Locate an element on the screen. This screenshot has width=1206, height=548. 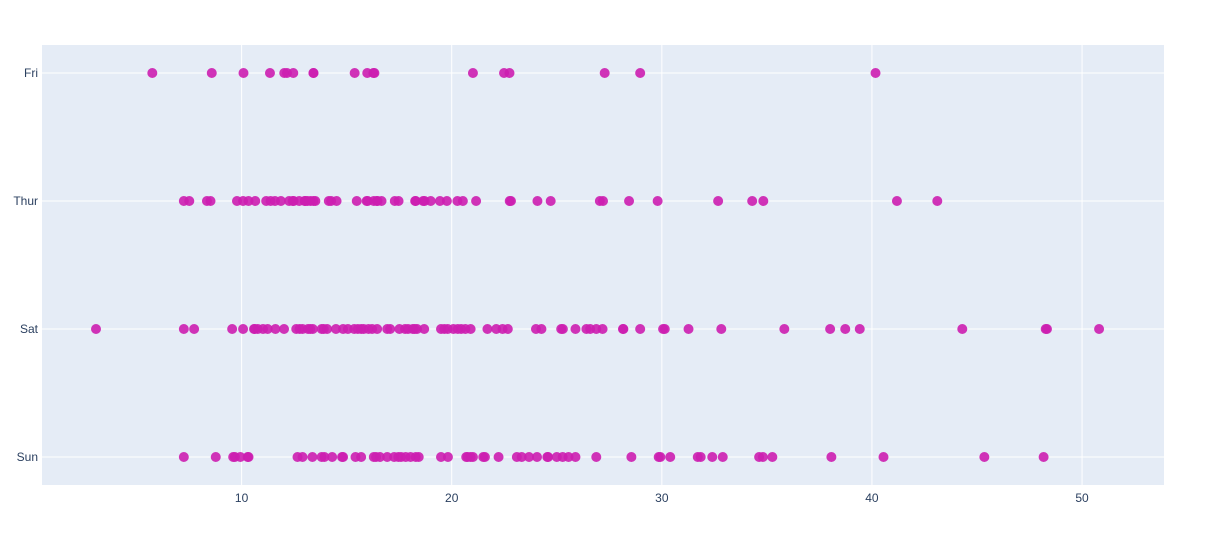
y-tick-label: Sat is located at coordinates (29, 329).